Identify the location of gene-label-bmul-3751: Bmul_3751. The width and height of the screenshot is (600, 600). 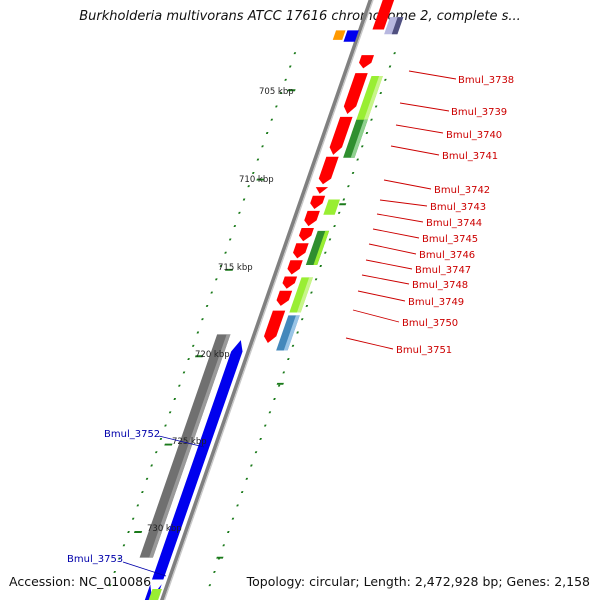
(424, 350).